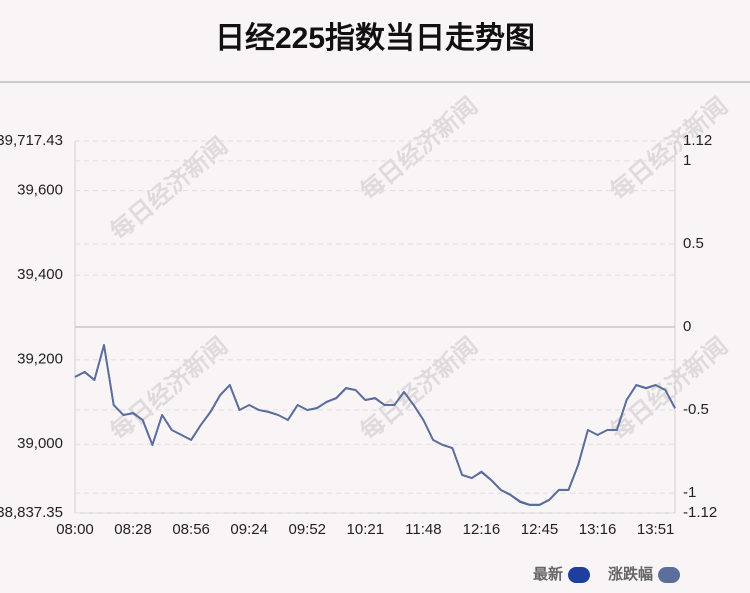 The height and width of the screenshot is (593, 750). I want to click on legend-label: 最新, so click(548, 574).